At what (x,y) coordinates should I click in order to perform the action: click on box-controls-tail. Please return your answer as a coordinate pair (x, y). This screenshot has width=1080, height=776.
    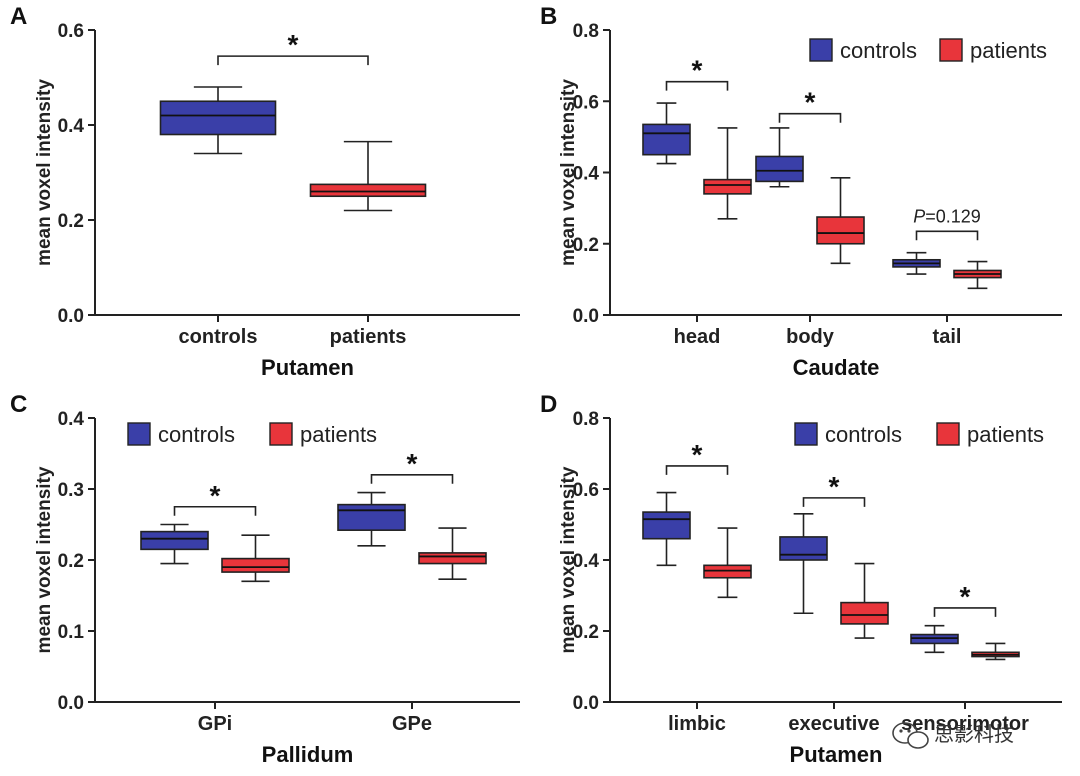
    Looking at the image, I should click on (916, 263).